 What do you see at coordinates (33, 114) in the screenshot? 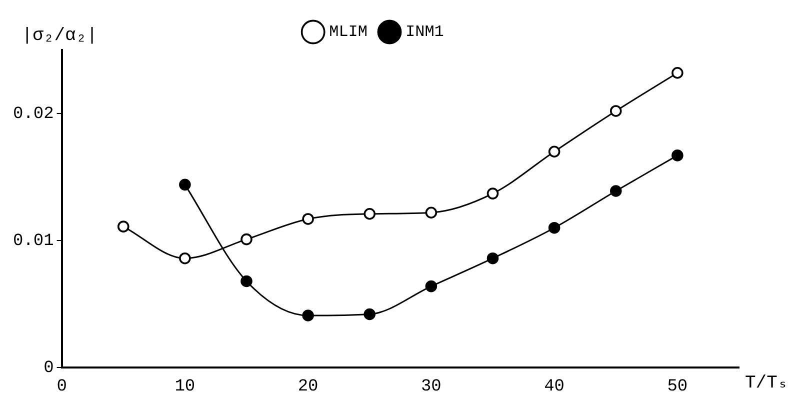
I see `y-tick-label: 0.02` at bounding box center [33, 114].